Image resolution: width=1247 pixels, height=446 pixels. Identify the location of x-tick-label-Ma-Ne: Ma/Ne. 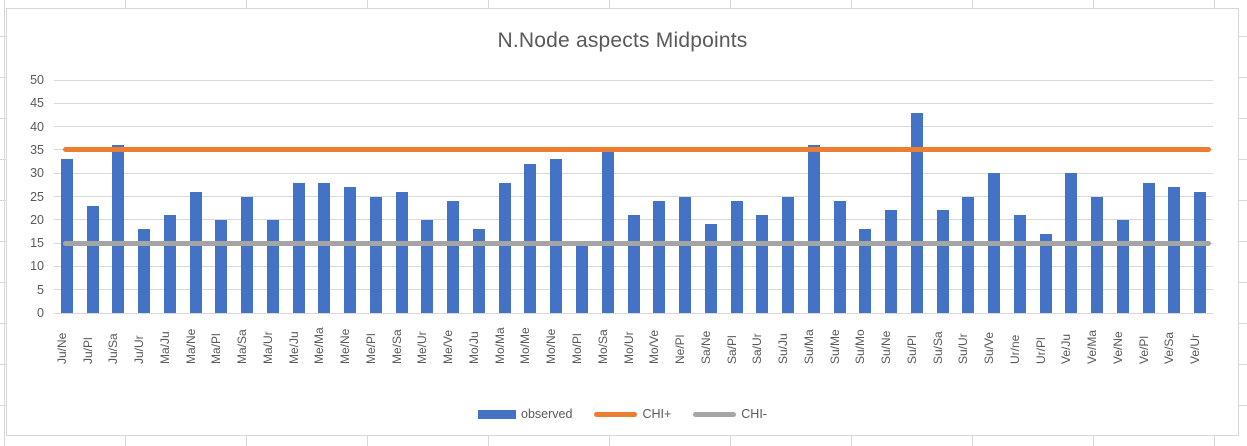
(190, 346).